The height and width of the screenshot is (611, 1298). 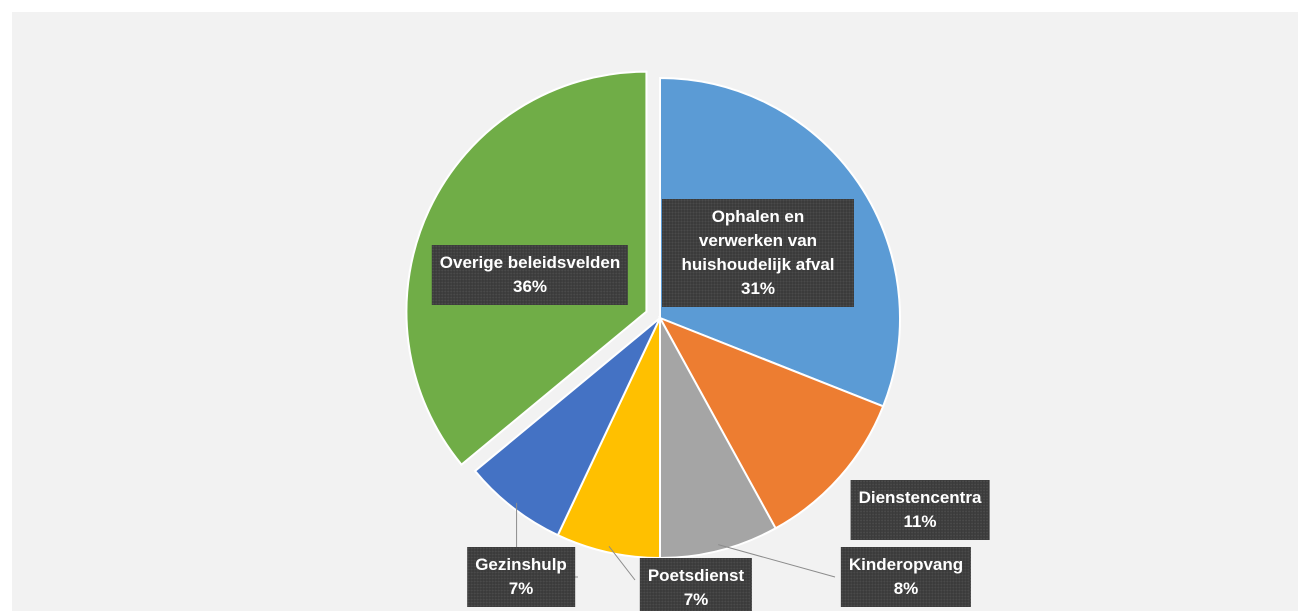 I want to click on data-label: Poetsdienst 7%, so click(x=696, y=584).